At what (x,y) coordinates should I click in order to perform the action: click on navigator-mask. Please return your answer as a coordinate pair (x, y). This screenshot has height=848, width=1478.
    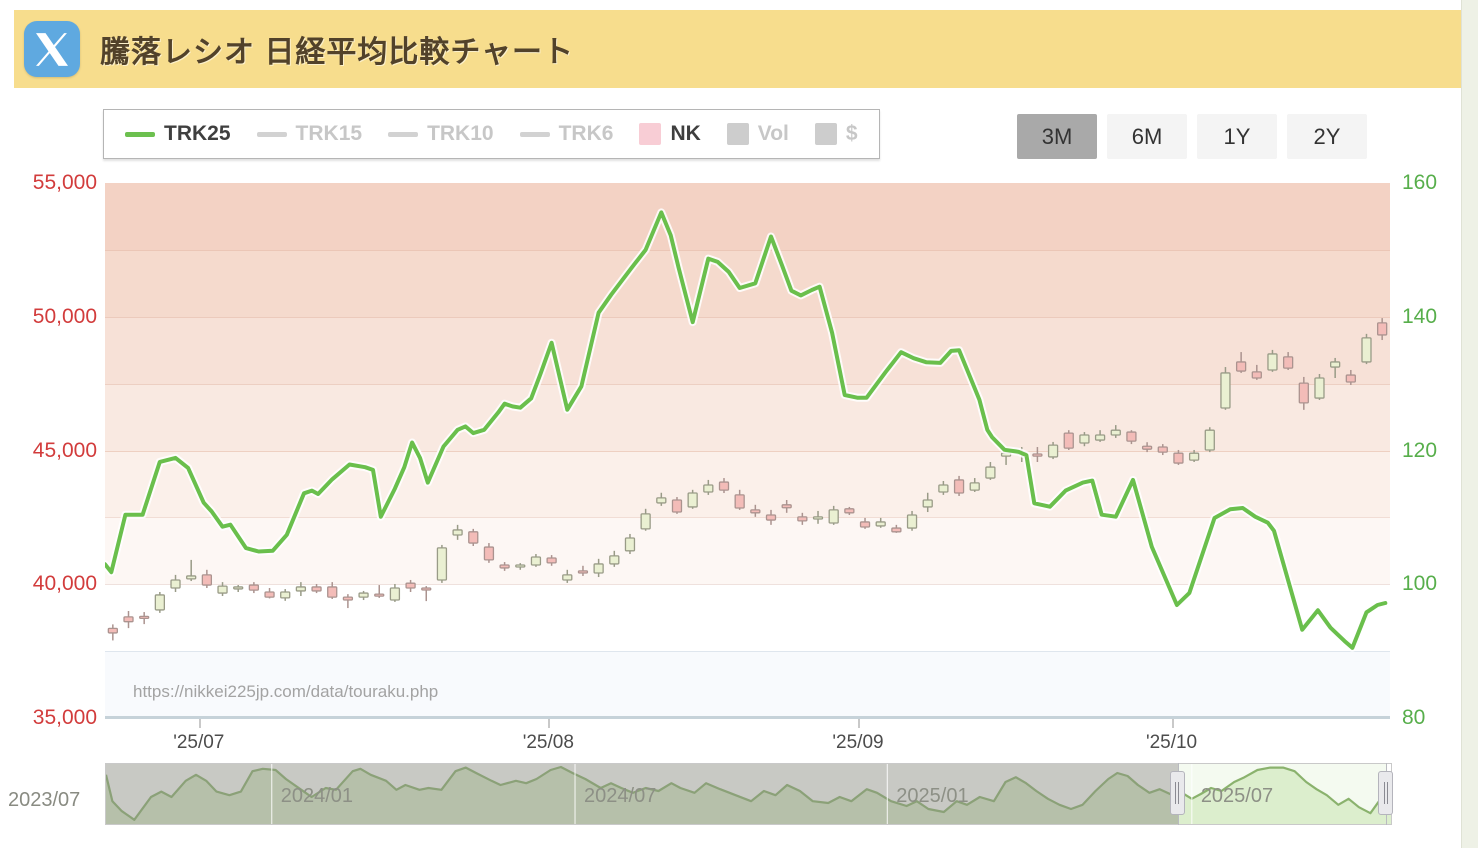
    Looking at the image, I should click on (642, 794).